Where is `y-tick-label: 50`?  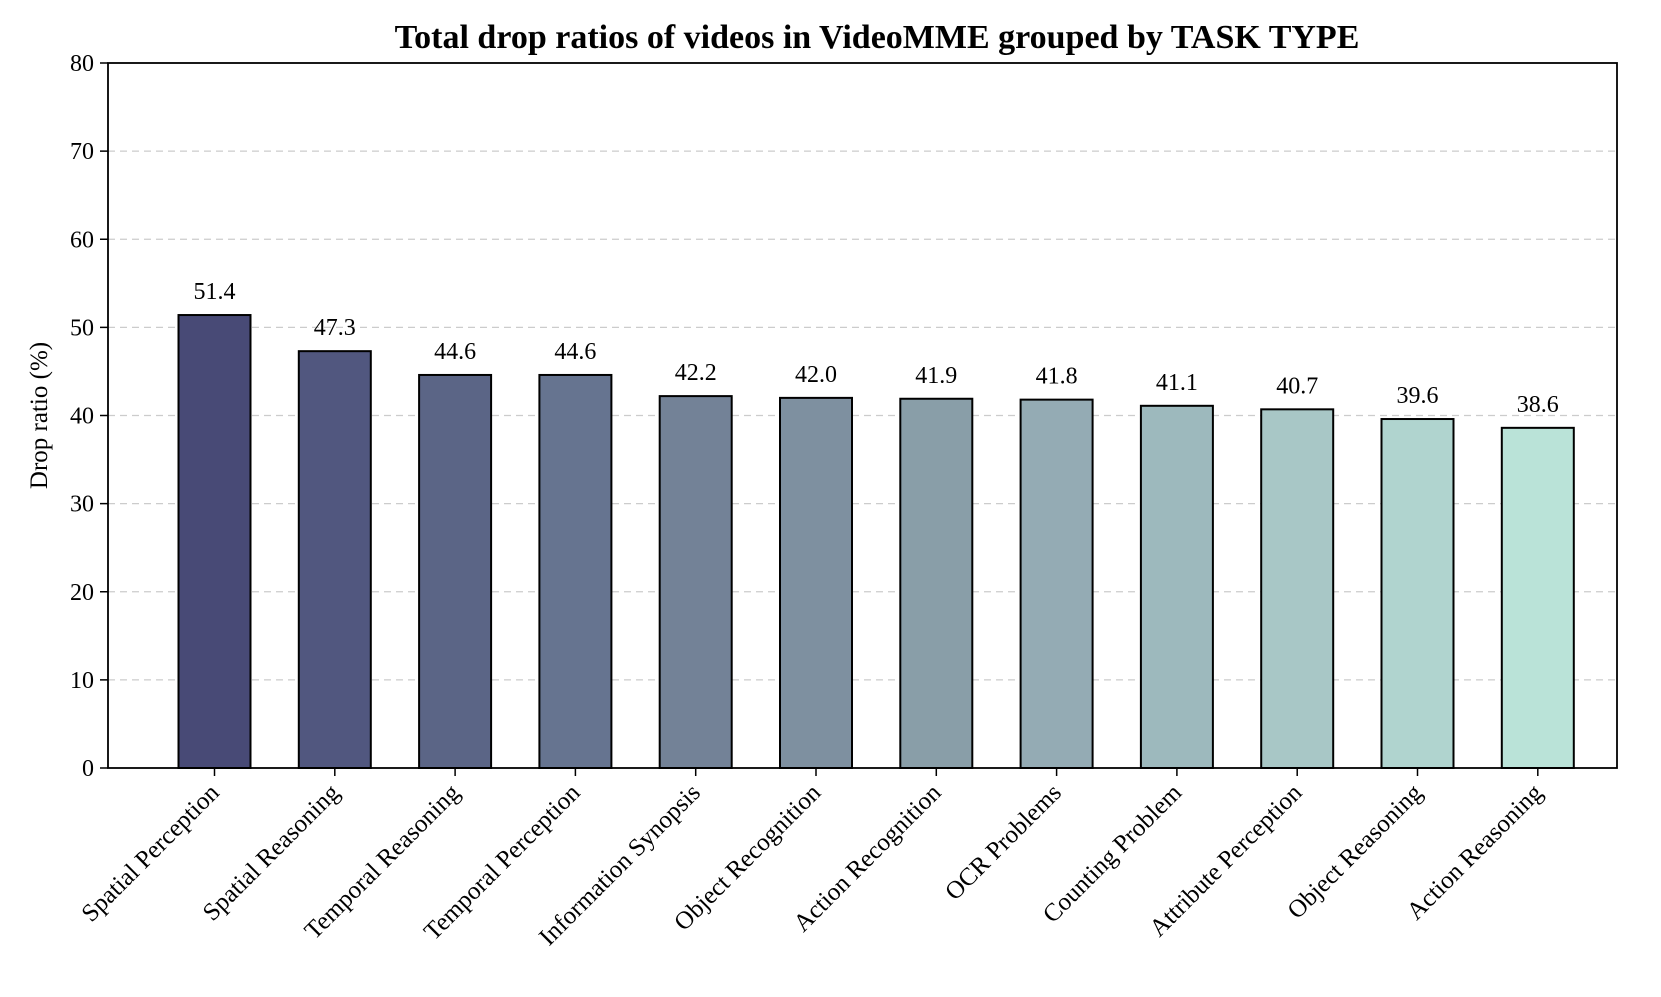
y-tick-label: 50 is located at coordinates (82, 328).